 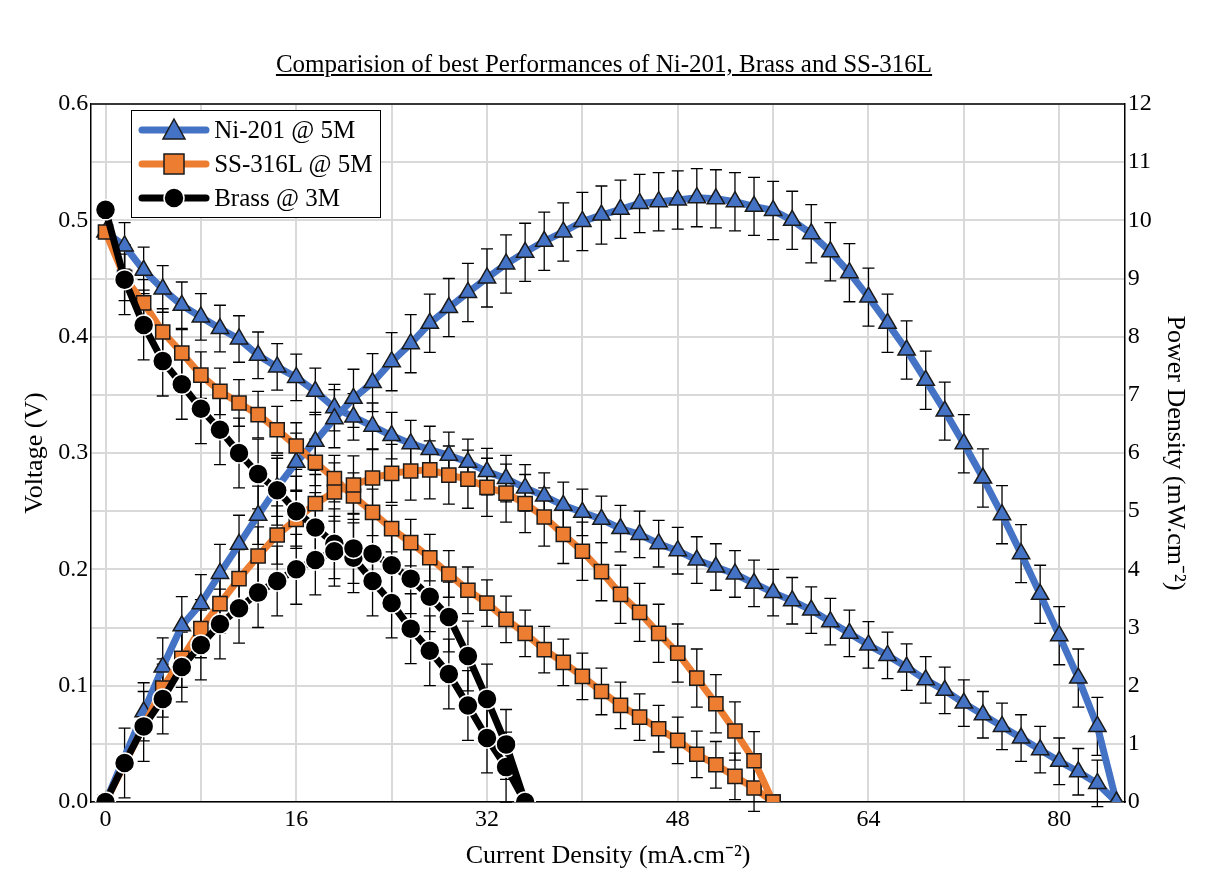 What do you see at coordinates (34, 453) in the screenshot?
I see `y-axis-title: Voltage (V)` at bounding box center [34, 453].